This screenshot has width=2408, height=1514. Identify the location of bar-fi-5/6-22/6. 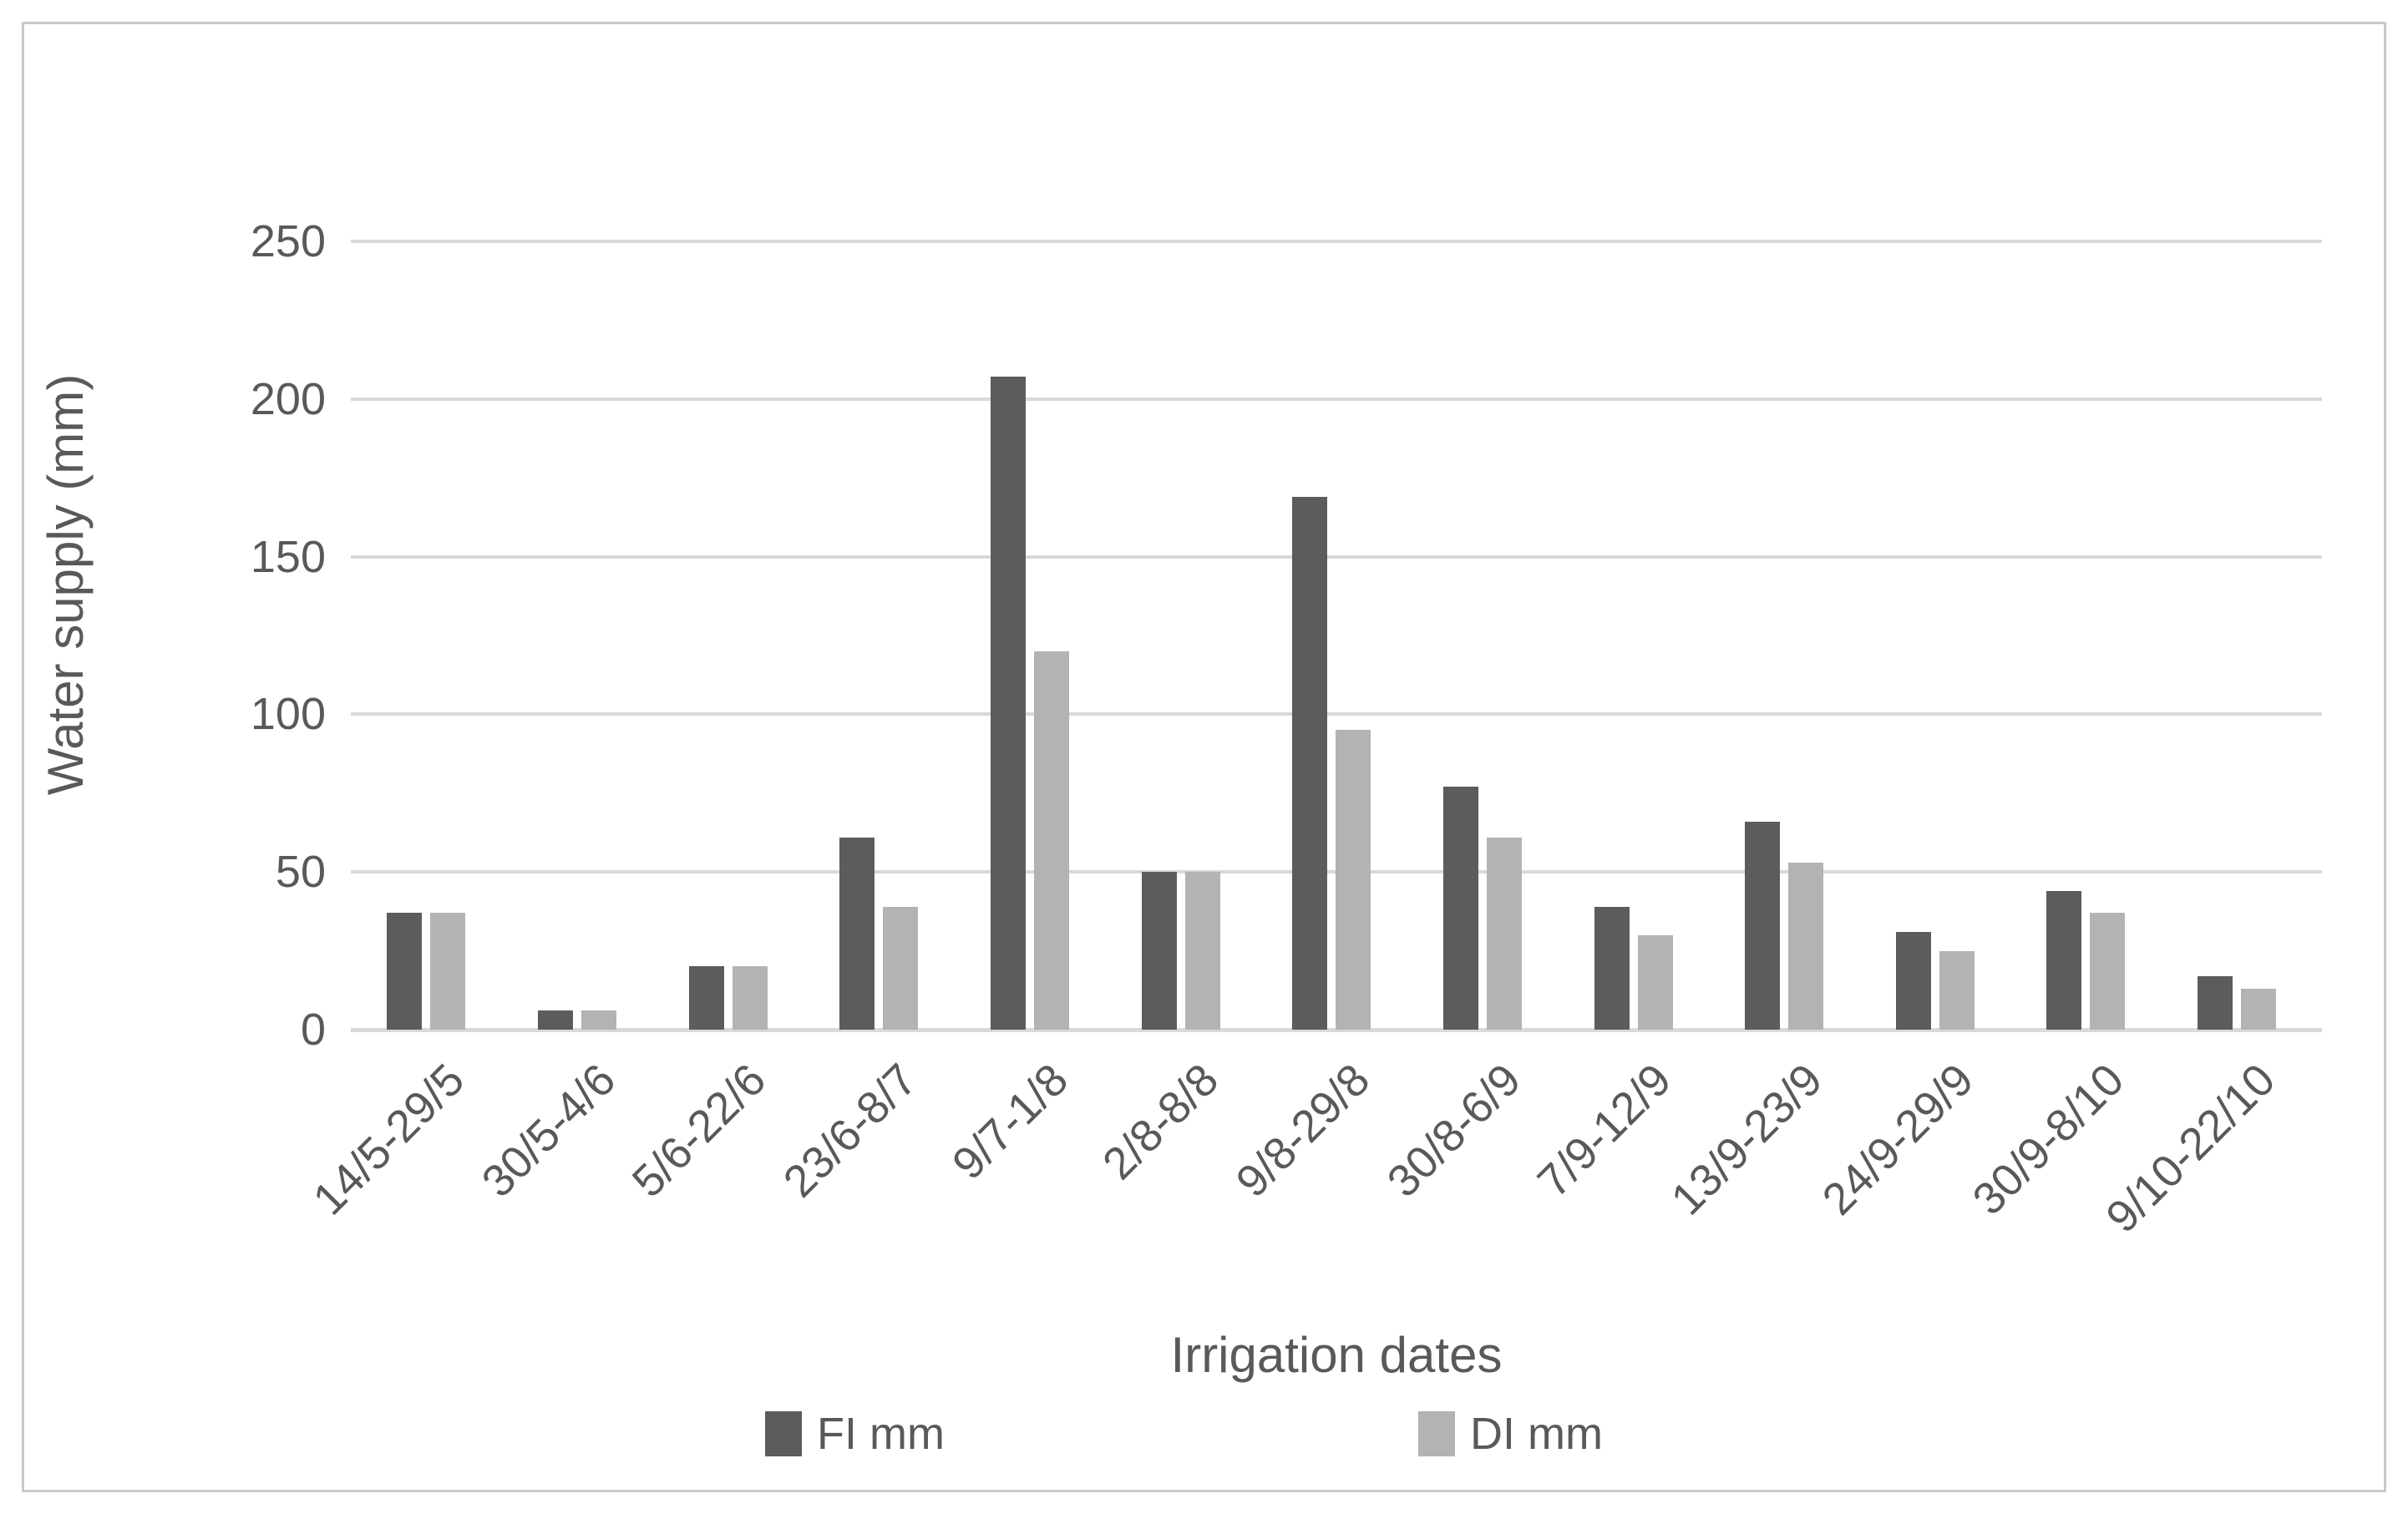
(706, 998).